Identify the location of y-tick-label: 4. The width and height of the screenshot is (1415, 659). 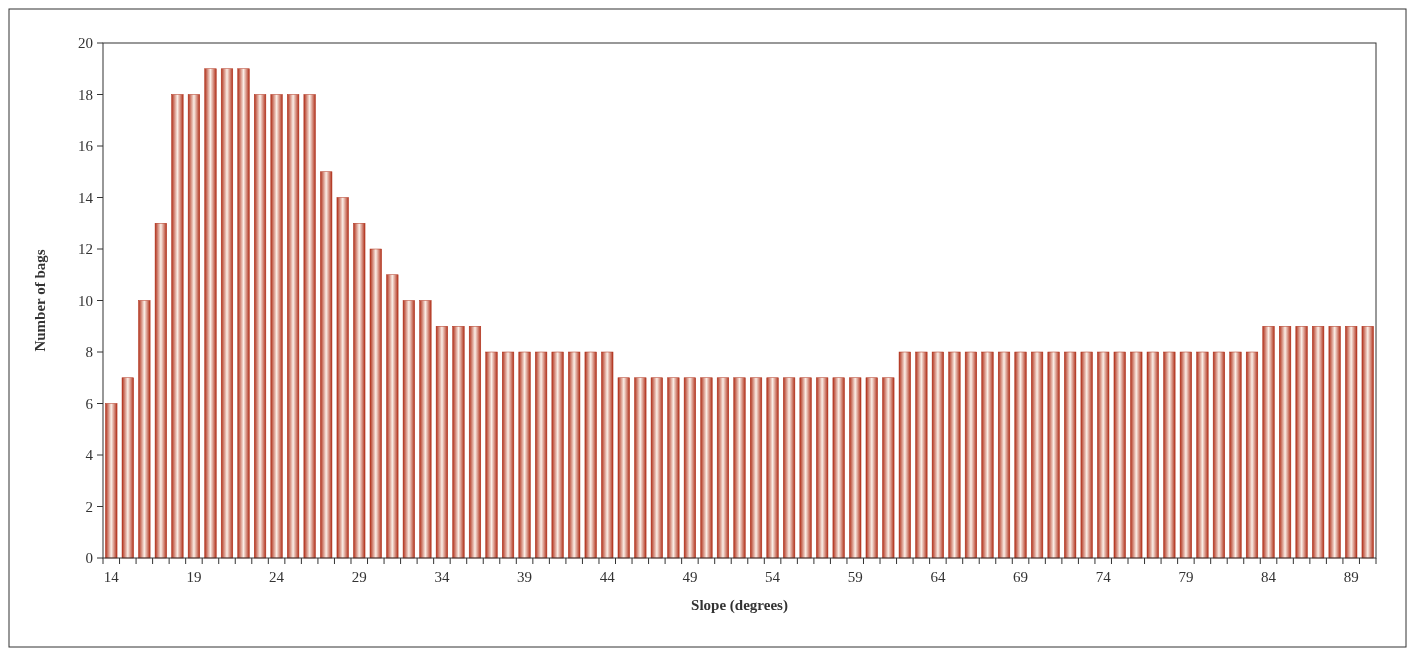
(89, 455).